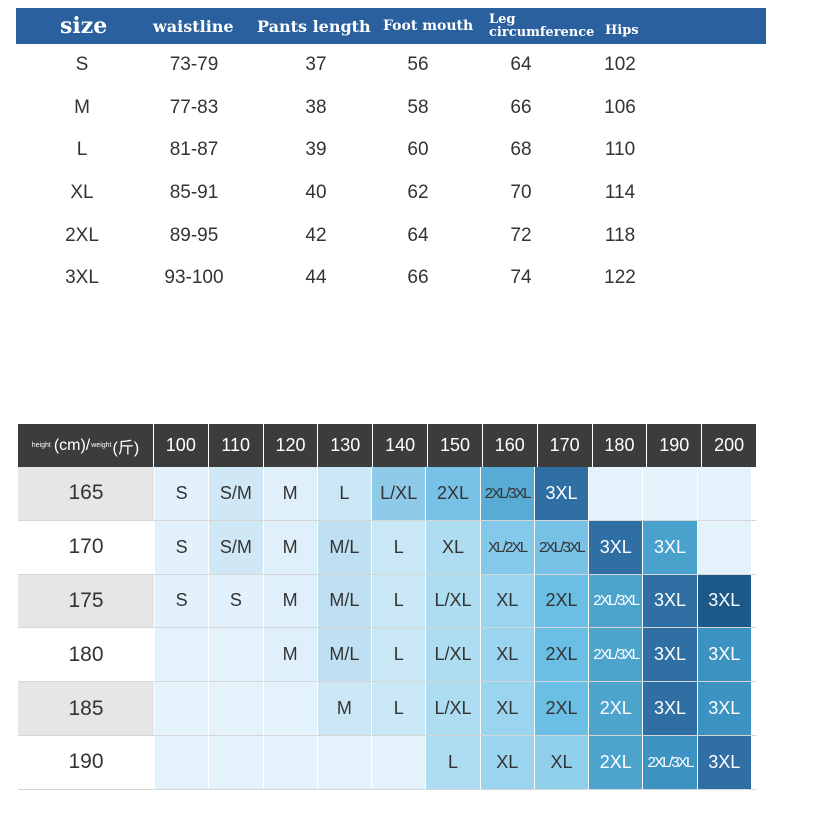  Describe the element at coordinates (82, 107) in the screenshot. I see `size-cell: M` at that location.